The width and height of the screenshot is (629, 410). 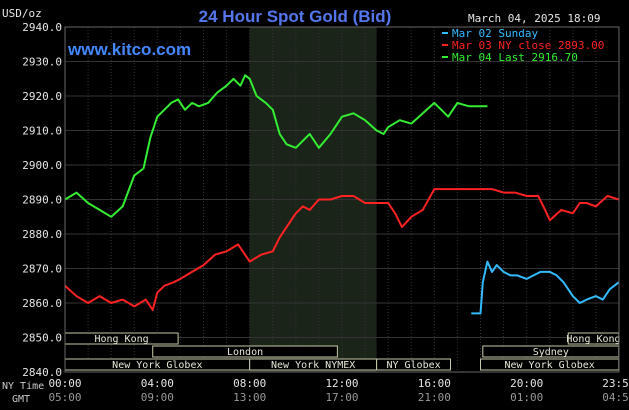 I want to click on x-tick-label: 04:00, so click(x=157, y=383).